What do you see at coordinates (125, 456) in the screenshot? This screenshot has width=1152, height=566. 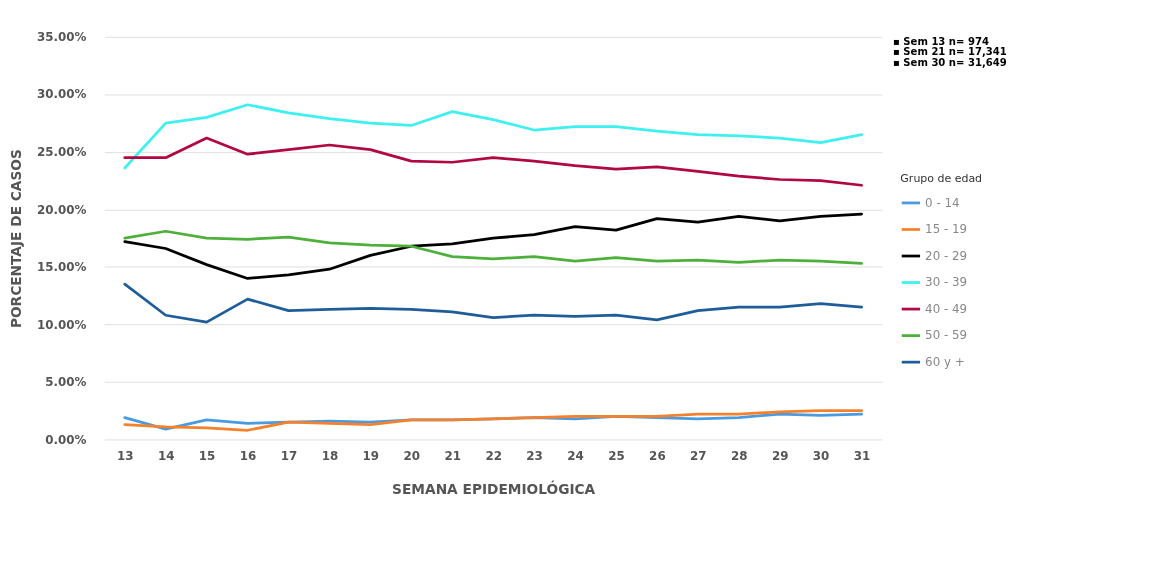 I see `x-tick-label: 13` at bounding box center [125, 456].